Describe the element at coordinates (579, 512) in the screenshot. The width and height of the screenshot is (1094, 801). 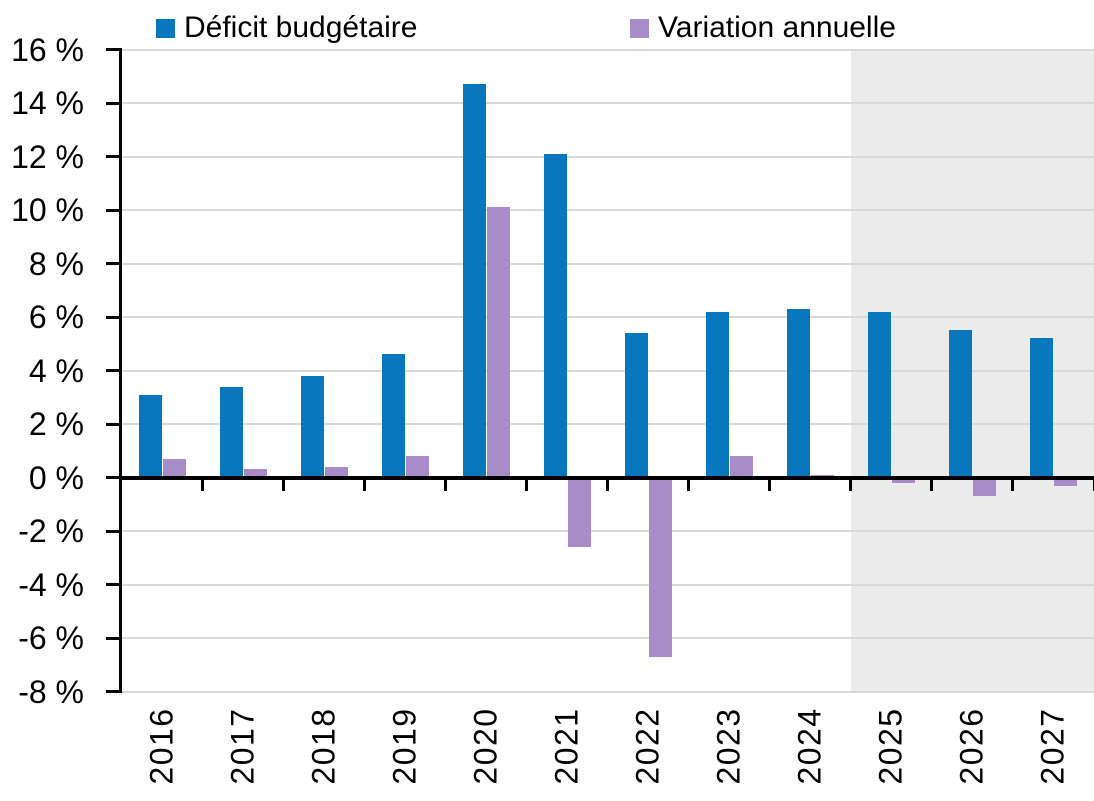
I see `bar-variation-annuelle-2021` at that location.